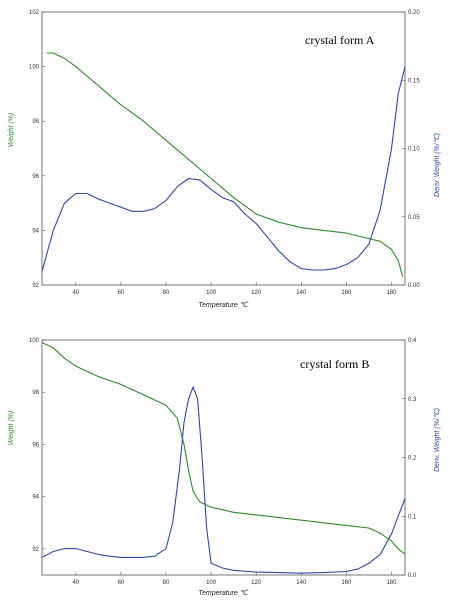 The height and width of the screenshot is (603, 450). Describe the element at coordinates (412, 459) in the screenshot. I see `y-right-tick-label-b-2: 0.2` at that location.